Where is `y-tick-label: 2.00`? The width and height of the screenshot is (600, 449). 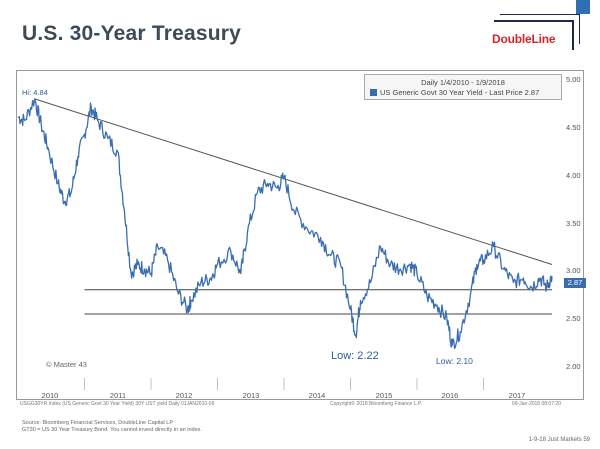 y-tick-label: 2.00 is located at coordinates (573, 366).